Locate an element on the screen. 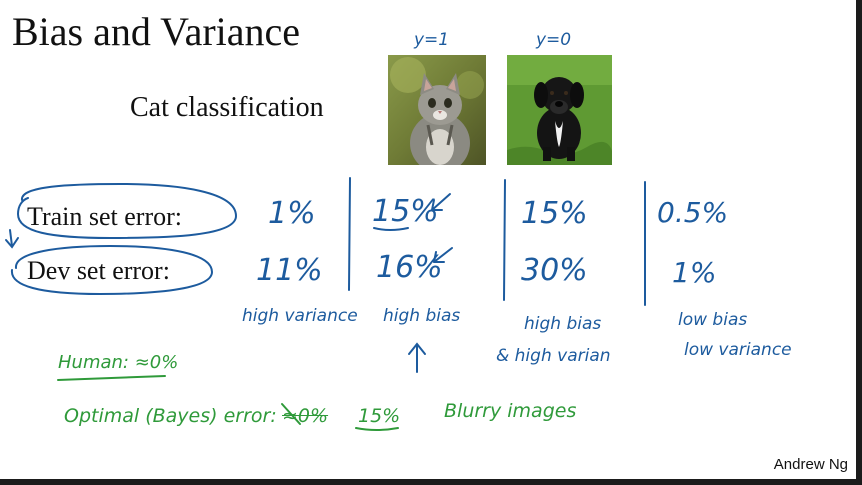  bayes-error-value: 15% is located at coordinates (379, 416).